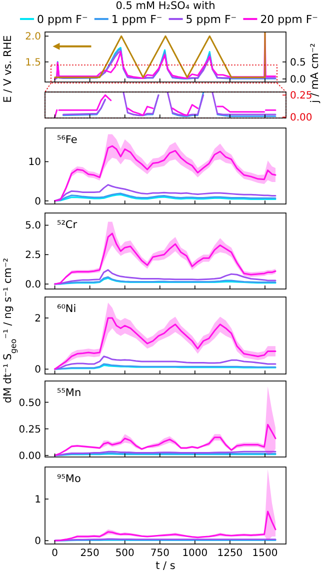 The height and width of the screenshot is (572, 329). What do you see at coordinates (67, 225) in the screenshot?
I see `annotation: ⁵²Cr` at bounding box center [67, 225].